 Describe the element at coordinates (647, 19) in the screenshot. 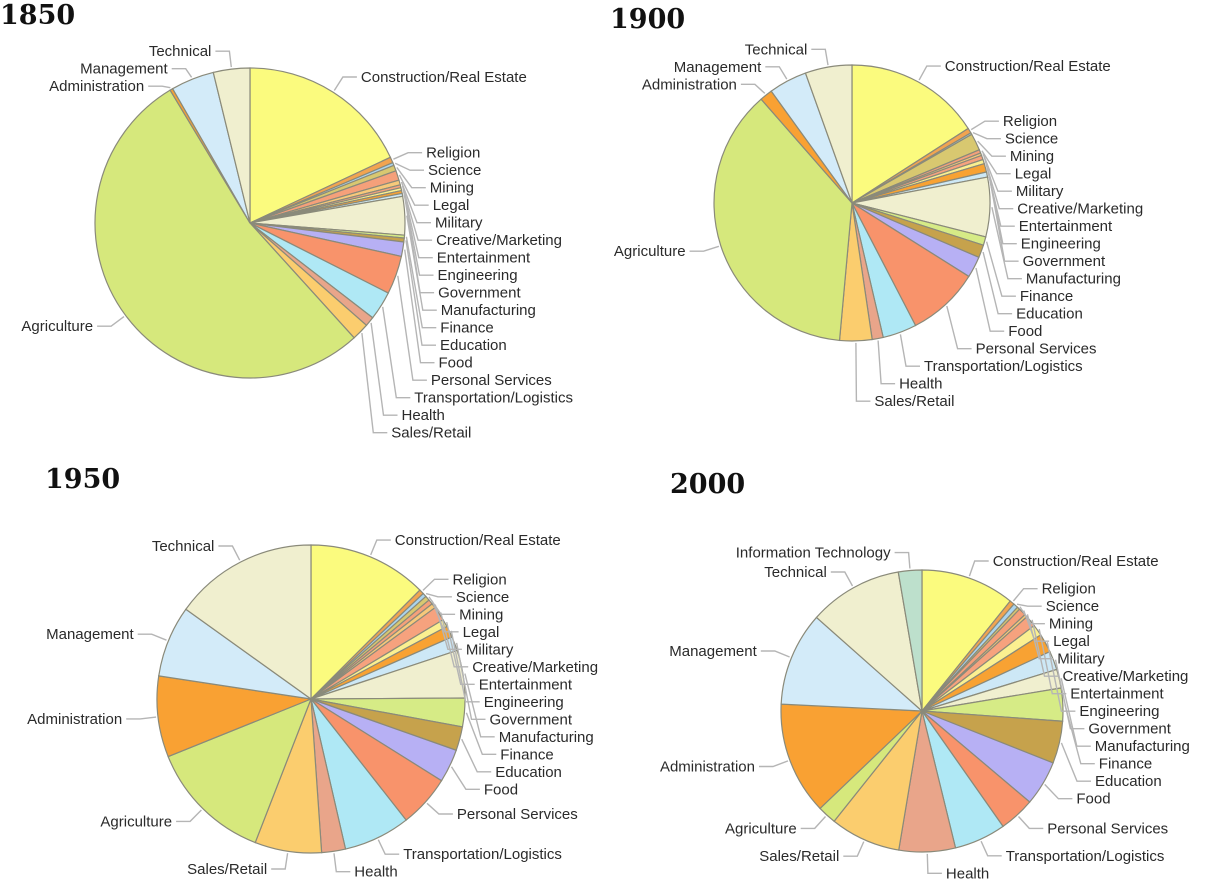

I see `chart-title: 1900` at that location.